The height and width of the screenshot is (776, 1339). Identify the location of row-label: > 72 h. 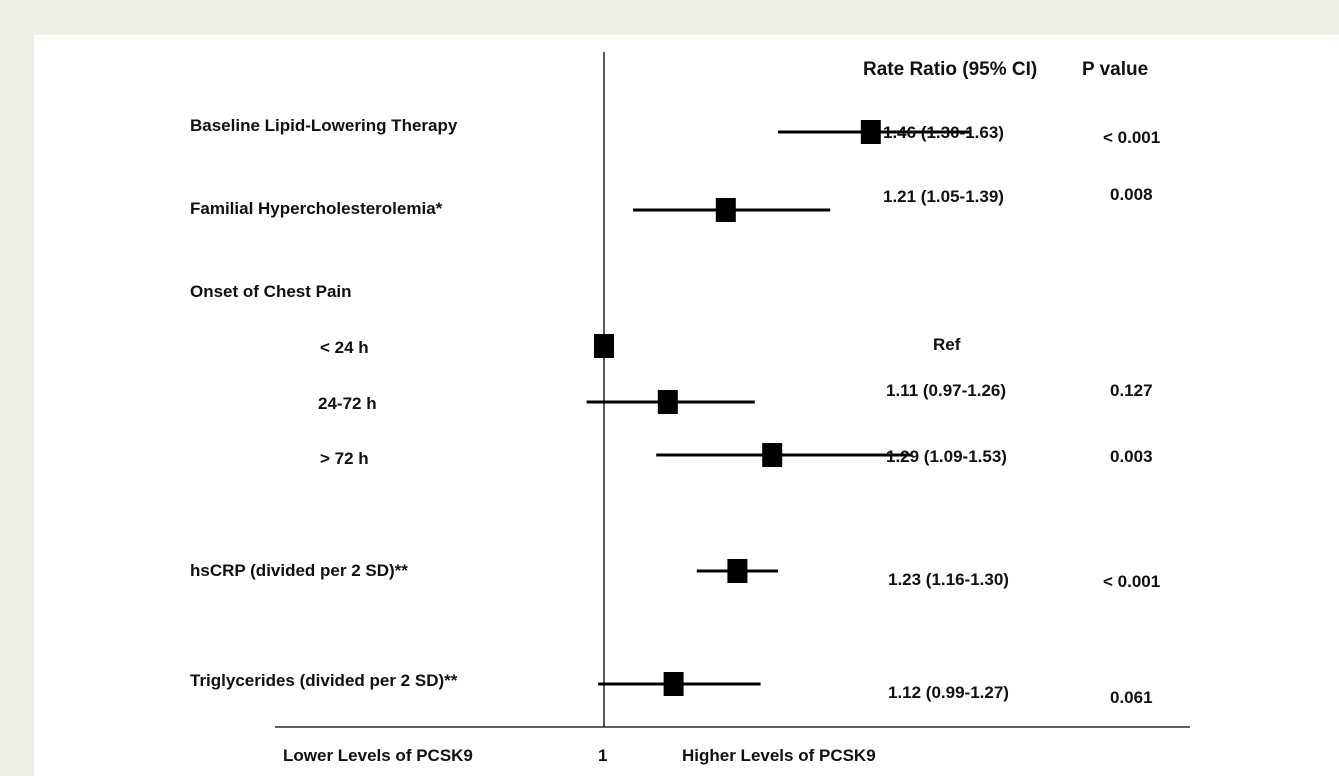
(344, 458).